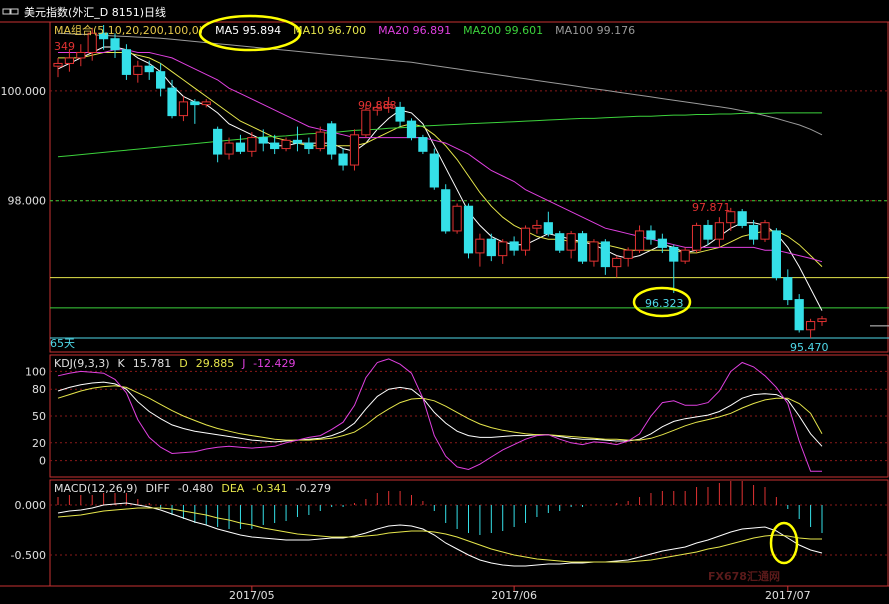 The image size is (889, 604). What do you see at coordinates (444, 11) in the screenshot?
I see `header-bar` at bounding box center [444, 11].